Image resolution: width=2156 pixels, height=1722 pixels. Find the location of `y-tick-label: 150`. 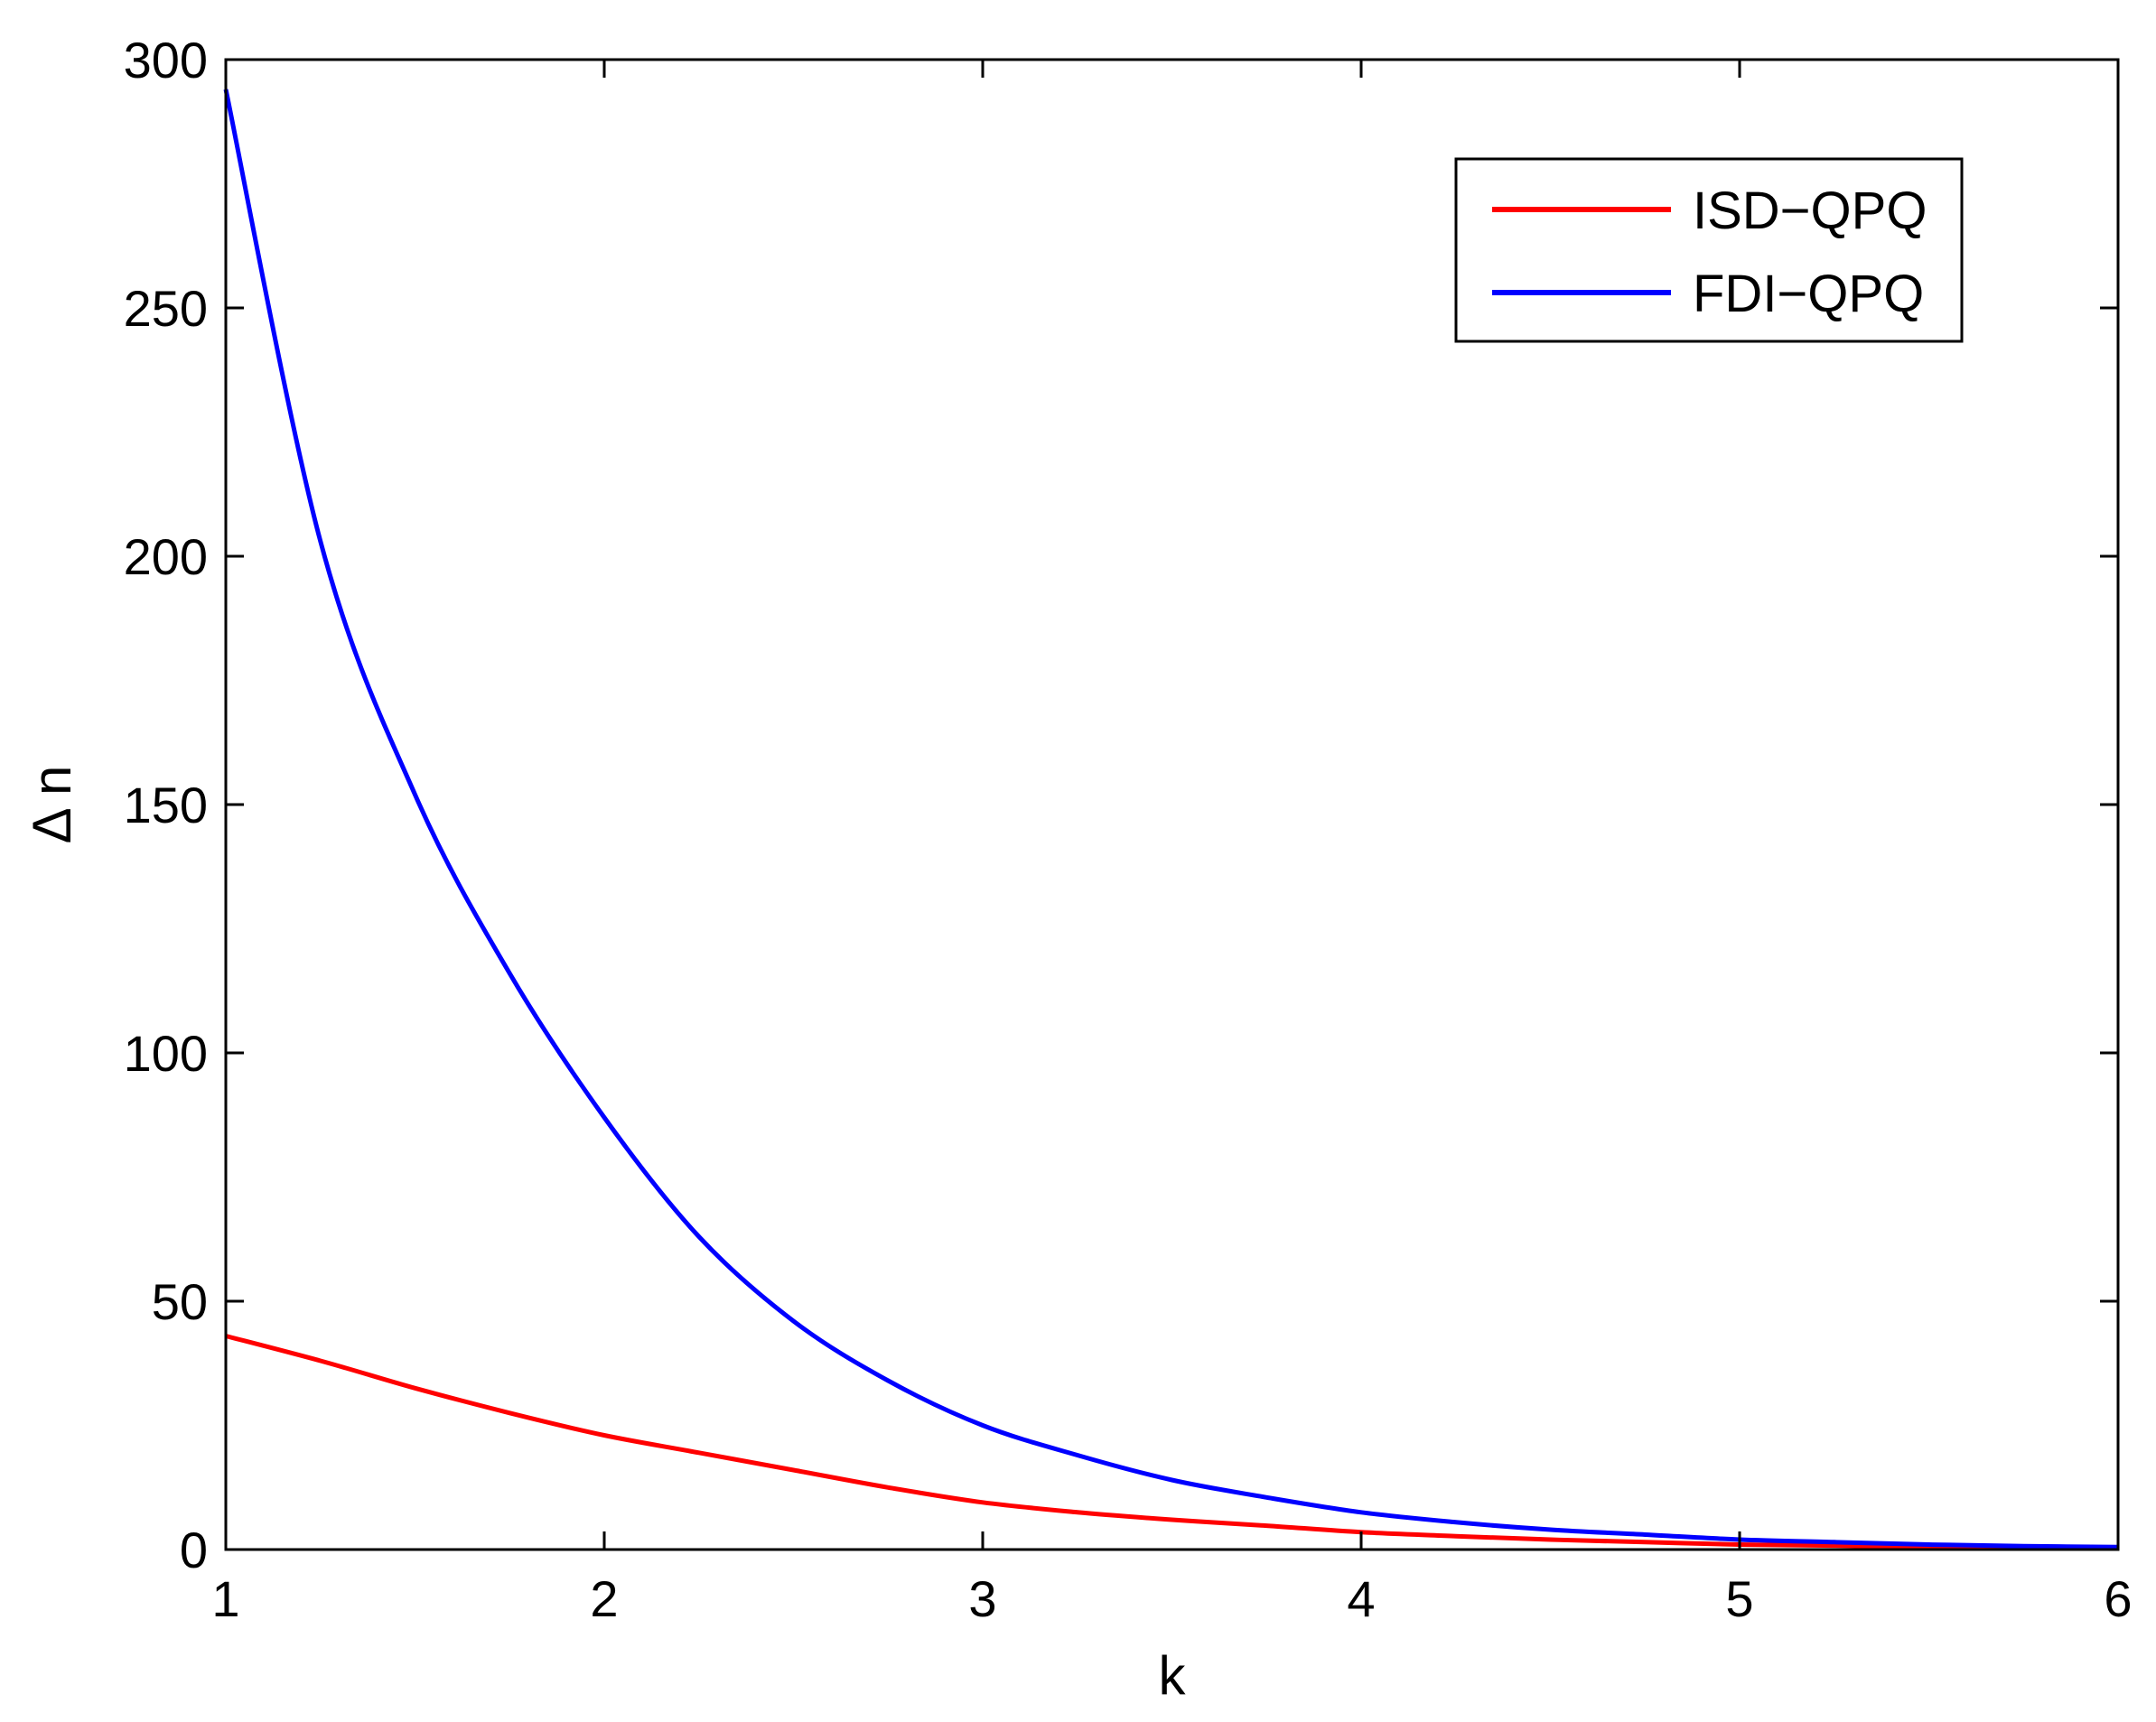

y-tick-label: 150 is located at coordinates (166, 805).